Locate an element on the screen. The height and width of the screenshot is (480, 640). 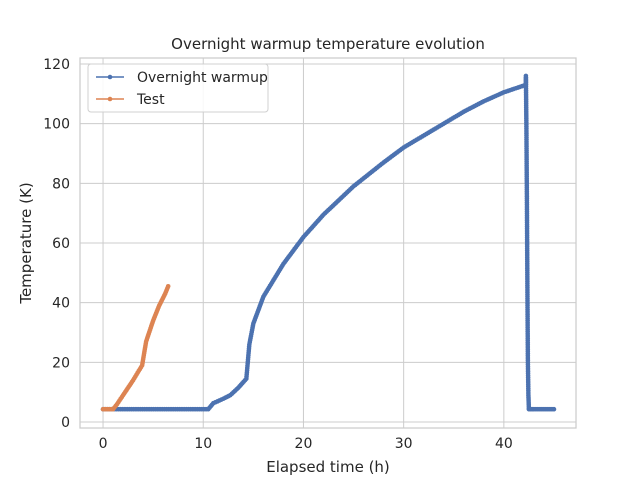
y-tick-label: 20 is located at coordinates (61, 363).